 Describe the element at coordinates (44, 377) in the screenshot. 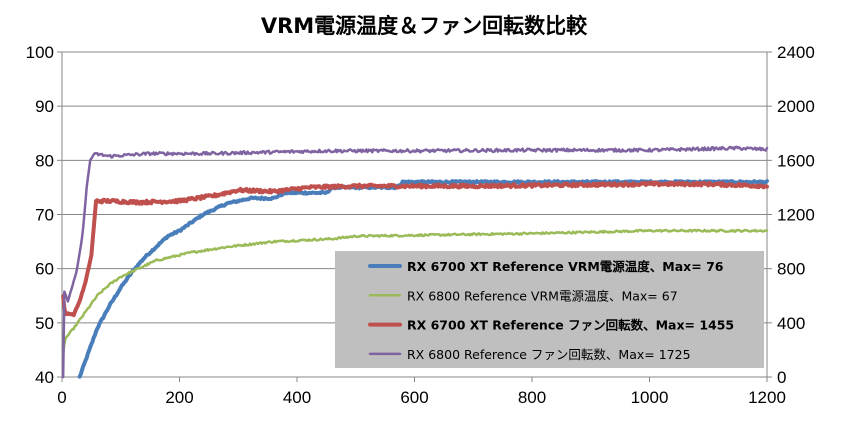

I see `y-left-tick-label: 40` at that location.